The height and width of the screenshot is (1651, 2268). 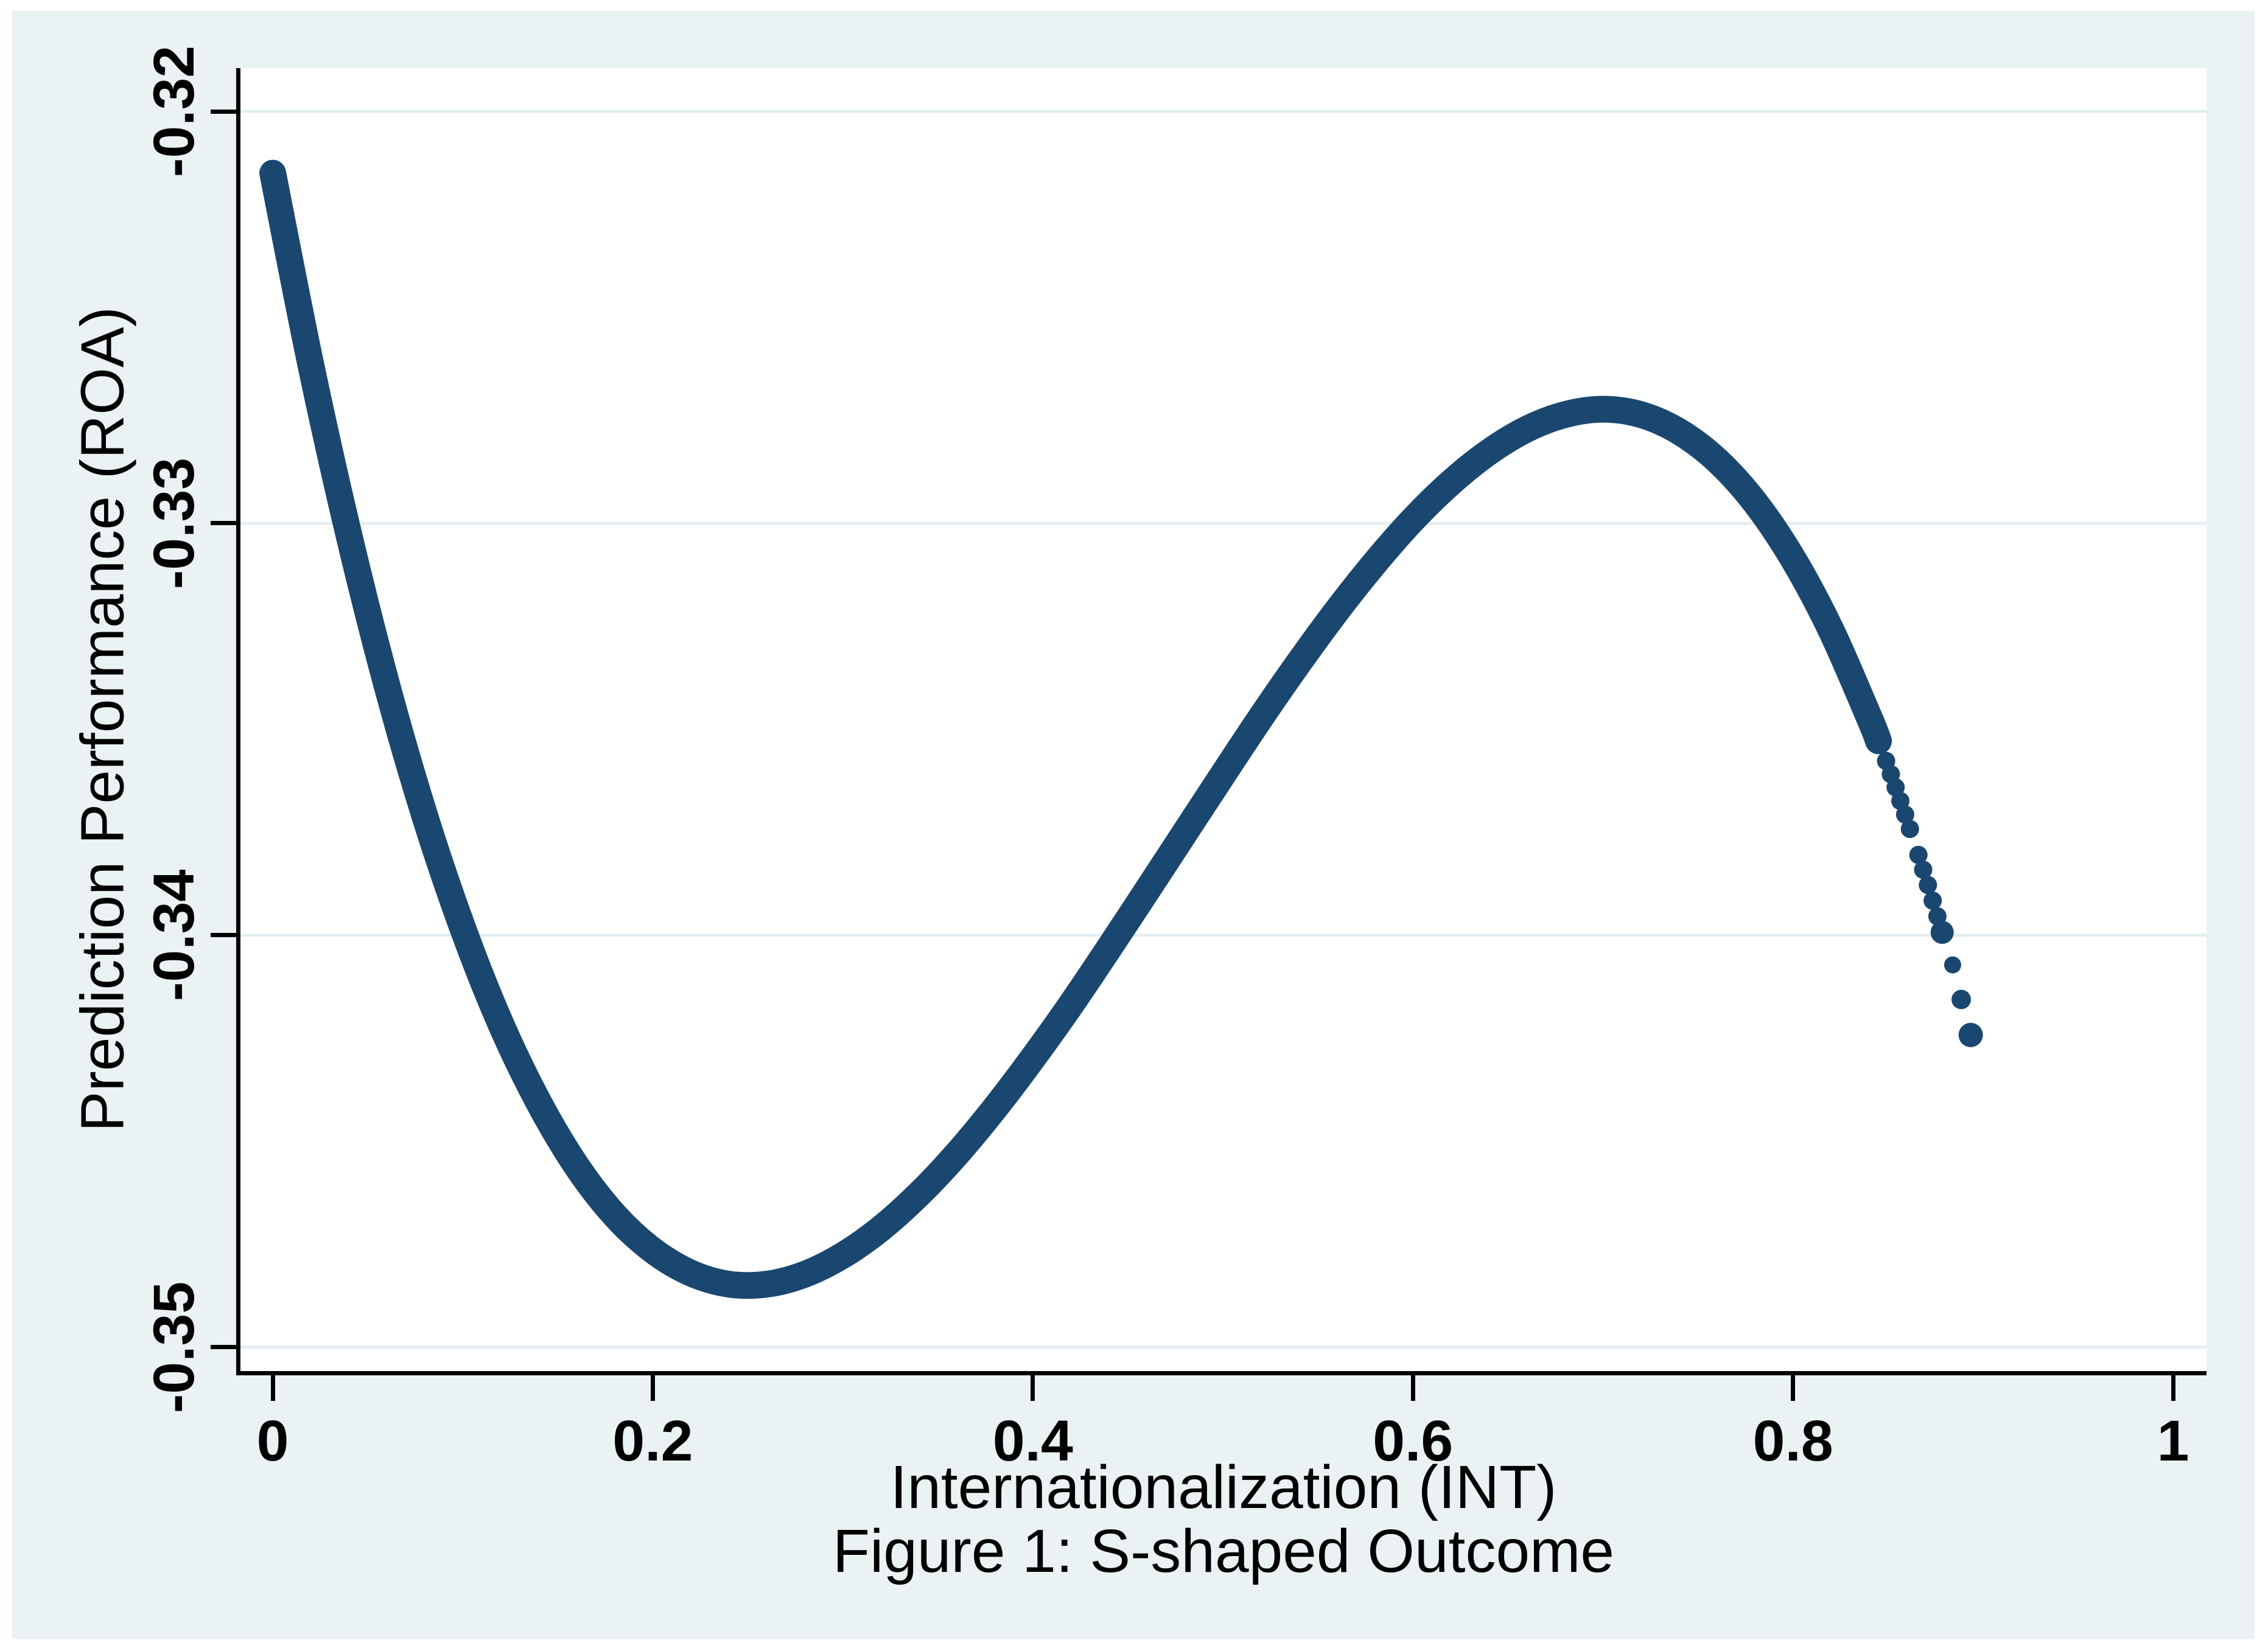 What do you see at coordinates (102, 720) in the screenshot?
I see `y-axis-title: Prediction Performance (ROA)` at bounding box center [102, 720].